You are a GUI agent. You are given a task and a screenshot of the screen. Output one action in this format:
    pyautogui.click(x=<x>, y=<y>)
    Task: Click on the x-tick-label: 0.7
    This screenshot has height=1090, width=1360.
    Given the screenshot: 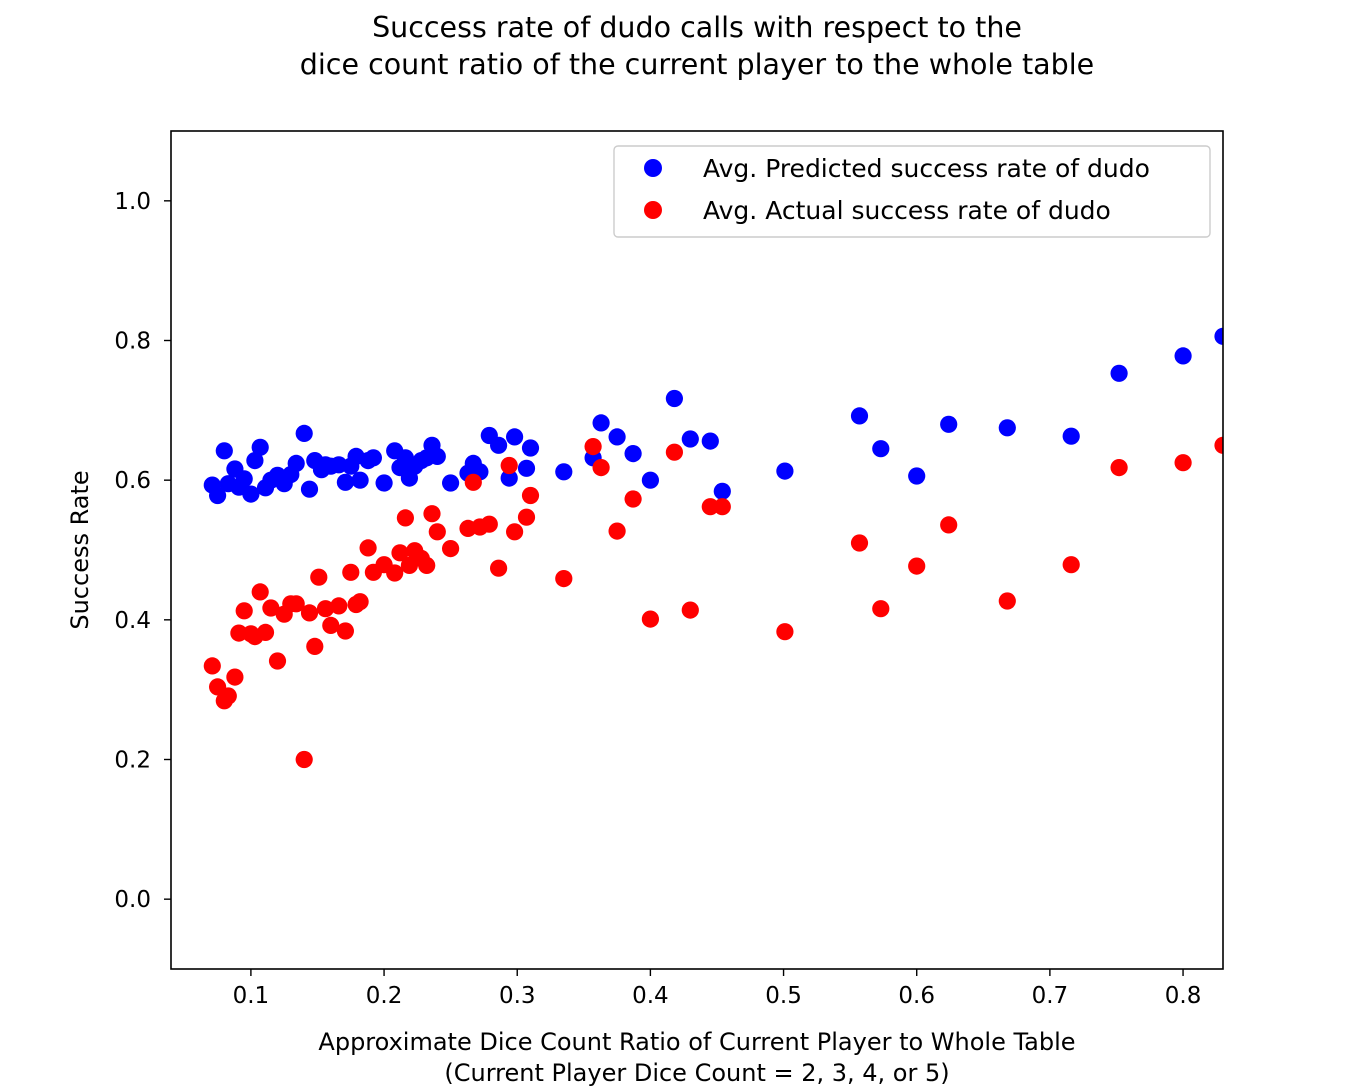 What is the action you would take?
    pyautogui.click(x=1050, y=996)
    